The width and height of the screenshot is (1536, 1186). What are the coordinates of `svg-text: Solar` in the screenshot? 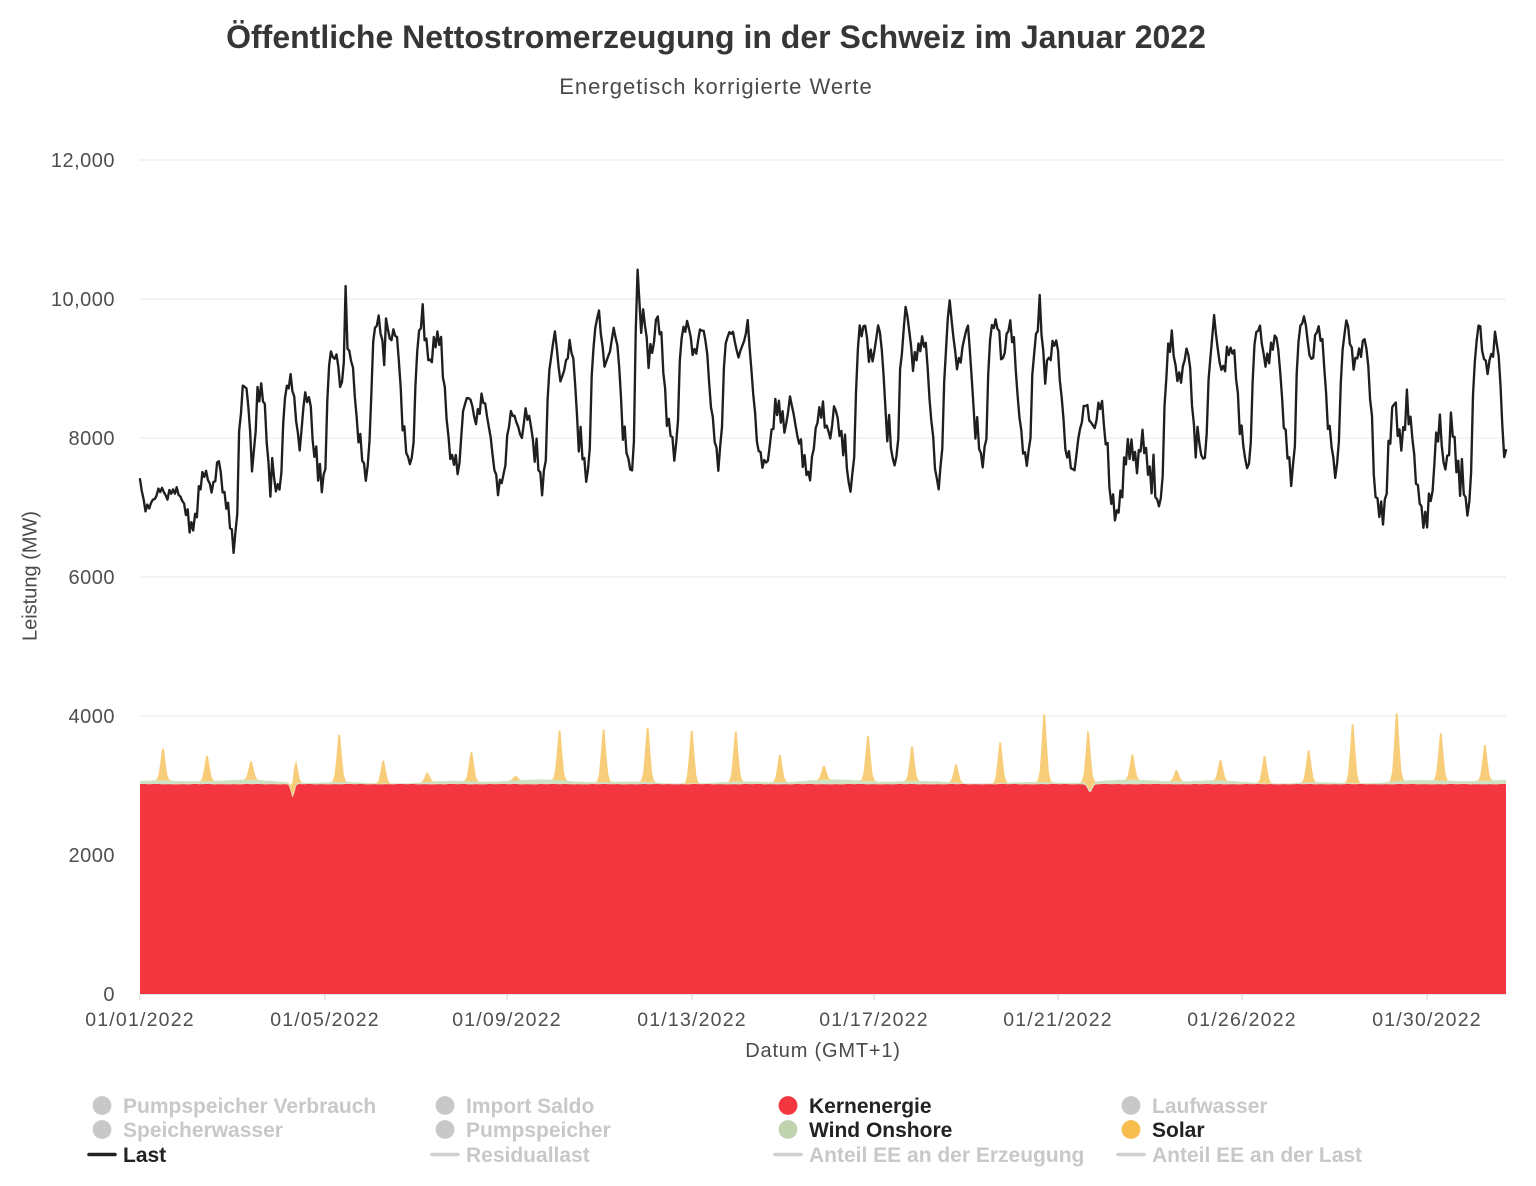 It's located at (1178, 1130).